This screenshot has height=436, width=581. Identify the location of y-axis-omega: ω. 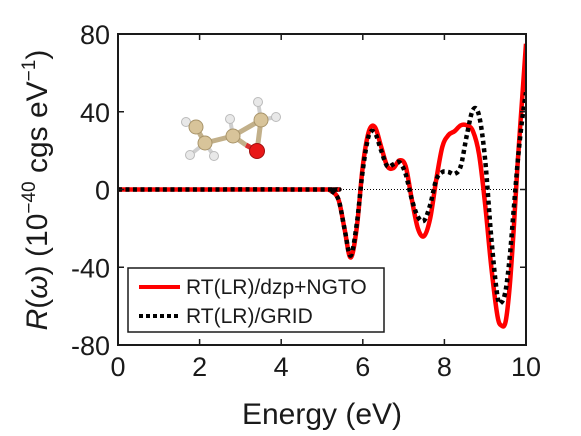
(37, 286).